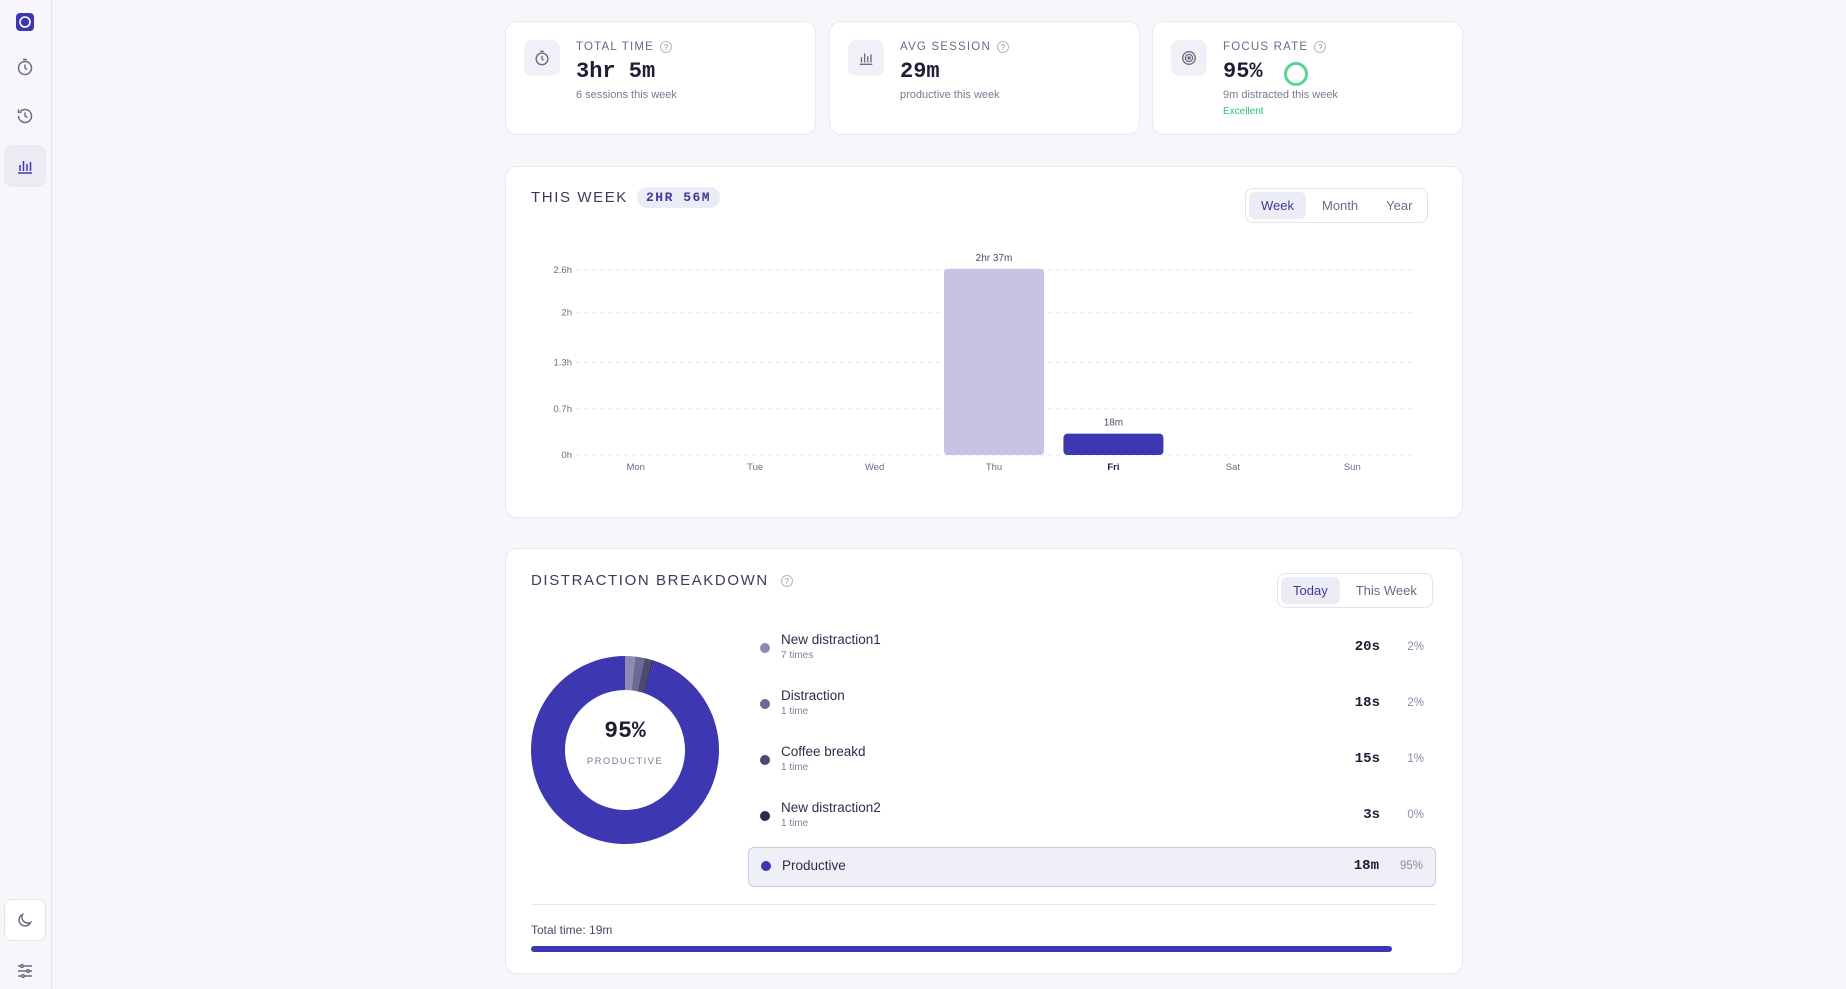  Describe the element at coordinates (1277, 205) in the screenshot. I see `tab-week: Week` at that location.